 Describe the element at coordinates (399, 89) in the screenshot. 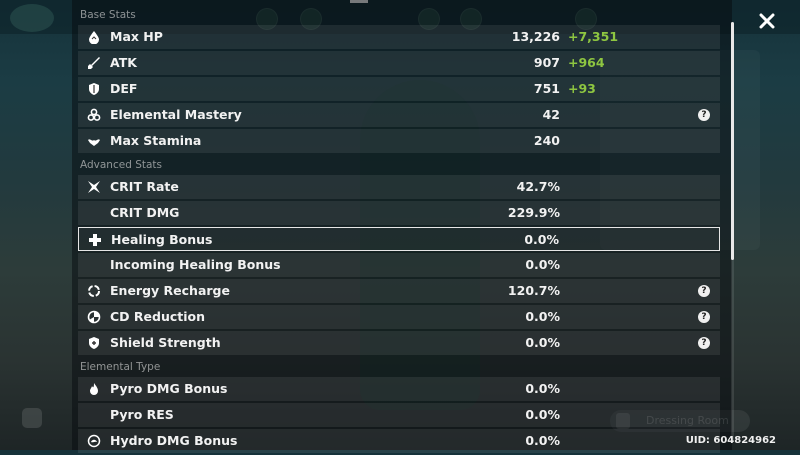

I see `stat-row: DEF 751 +93` at that location.